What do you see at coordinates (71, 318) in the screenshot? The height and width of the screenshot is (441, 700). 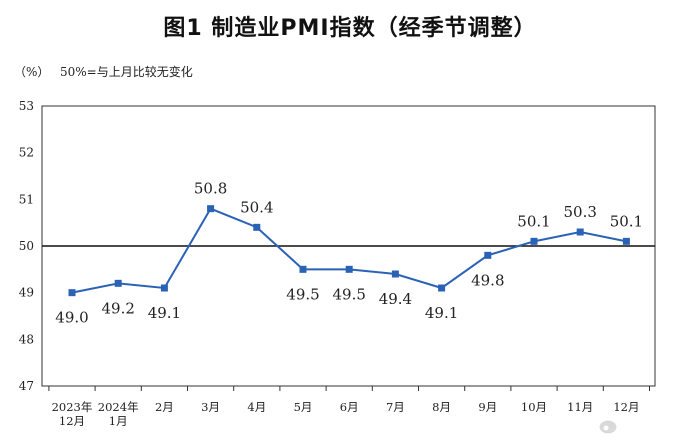 I see `data-label: 49.0` at bounding box center [71, 318].